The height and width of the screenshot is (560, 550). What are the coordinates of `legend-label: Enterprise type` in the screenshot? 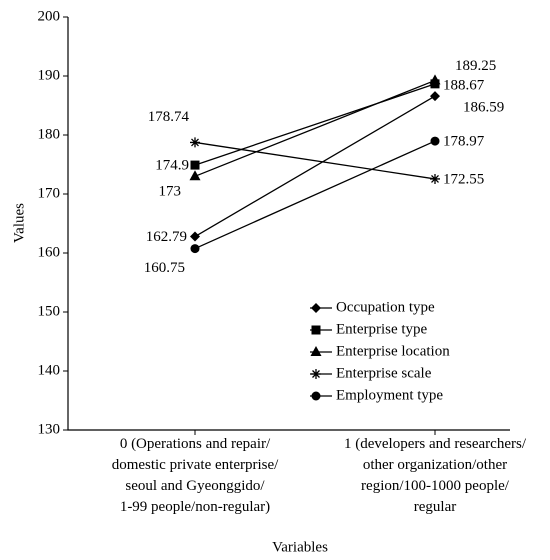 It's located at (382, 329).